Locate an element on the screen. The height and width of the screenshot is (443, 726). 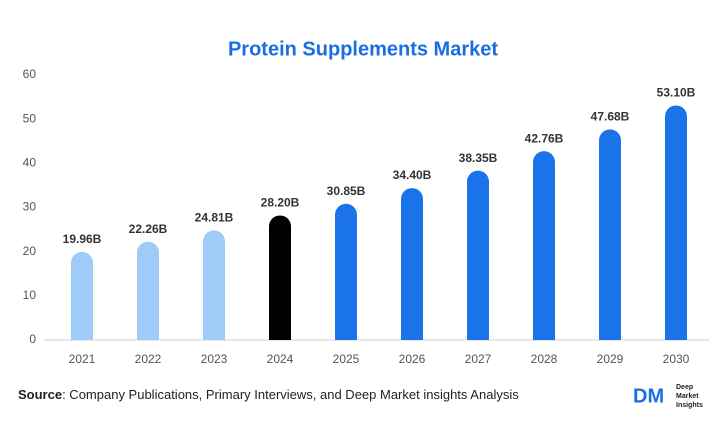
x-tick-label: 2023 is located at coordinates (214, 359).